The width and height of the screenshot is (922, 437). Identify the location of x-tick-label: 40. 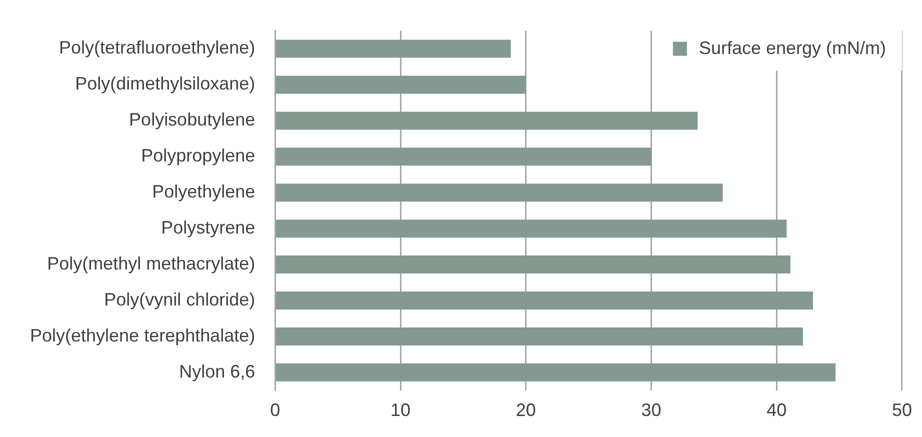
(776, 410).